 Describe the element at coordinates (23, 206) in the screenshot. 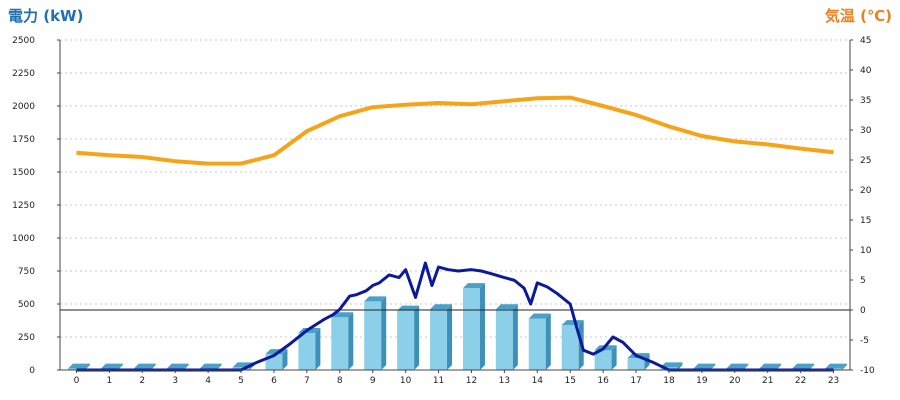

I see `left-tick-label: 1250` at that location.